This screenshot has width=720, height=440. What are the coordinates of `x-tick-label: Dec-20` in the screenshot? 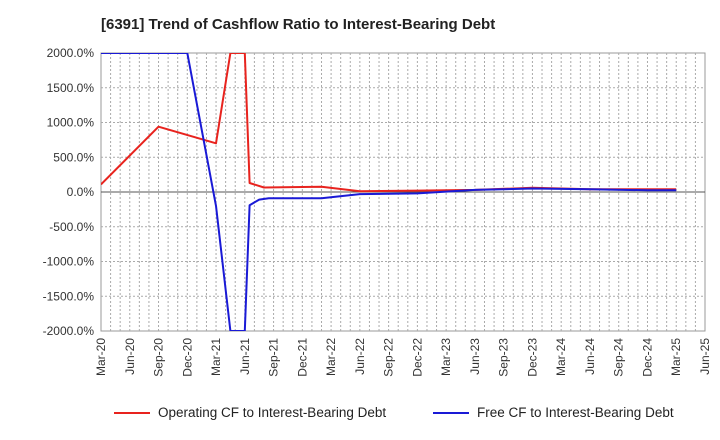 It's located at (187, 357).